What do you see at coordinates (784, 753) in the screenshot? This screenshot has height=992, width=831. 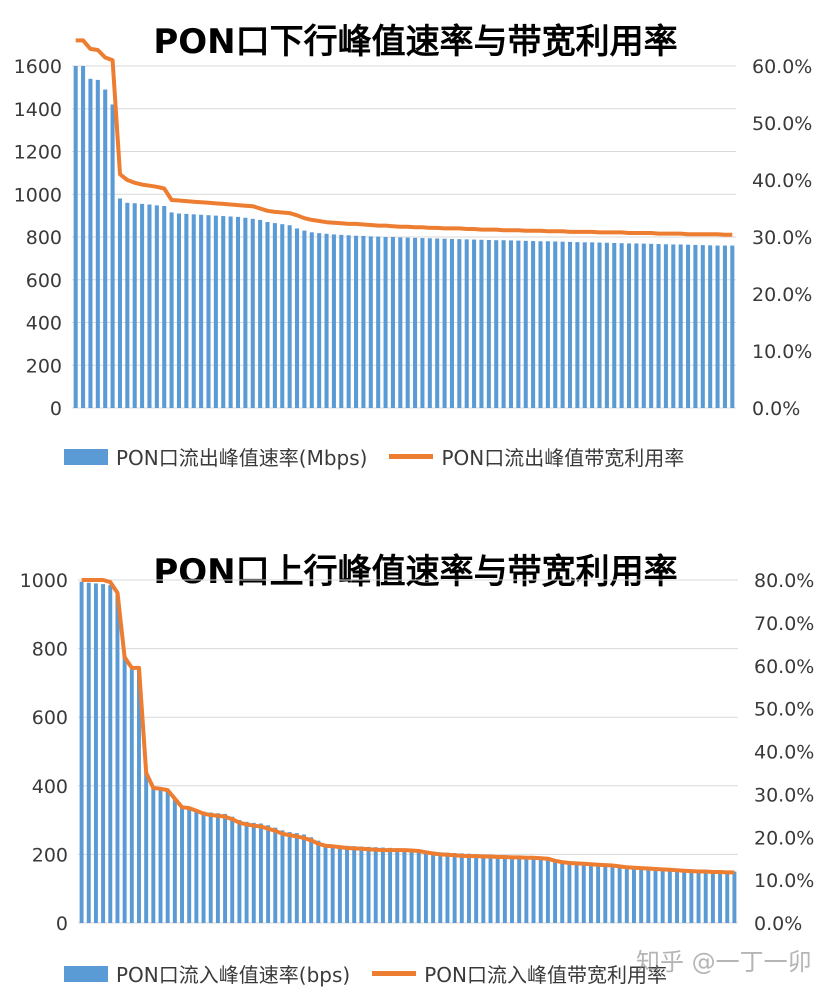 I see `y-right-tick-label: 40.0%` at bounding box center [784, 753].